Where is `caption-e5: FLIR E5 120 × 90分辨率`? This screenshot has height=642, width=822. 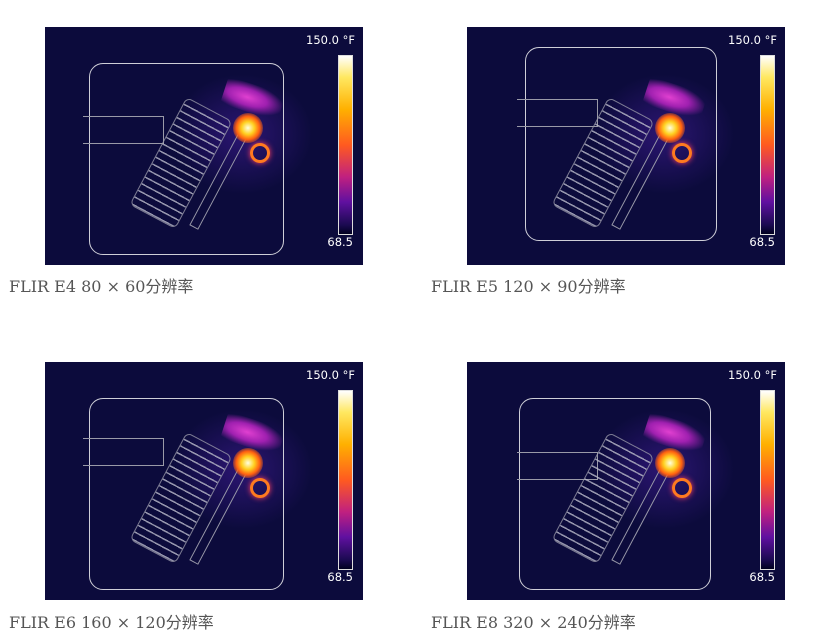 caption-e5: FLIR E5 120 × 90分辨率 is located at coordinates (528, 286).